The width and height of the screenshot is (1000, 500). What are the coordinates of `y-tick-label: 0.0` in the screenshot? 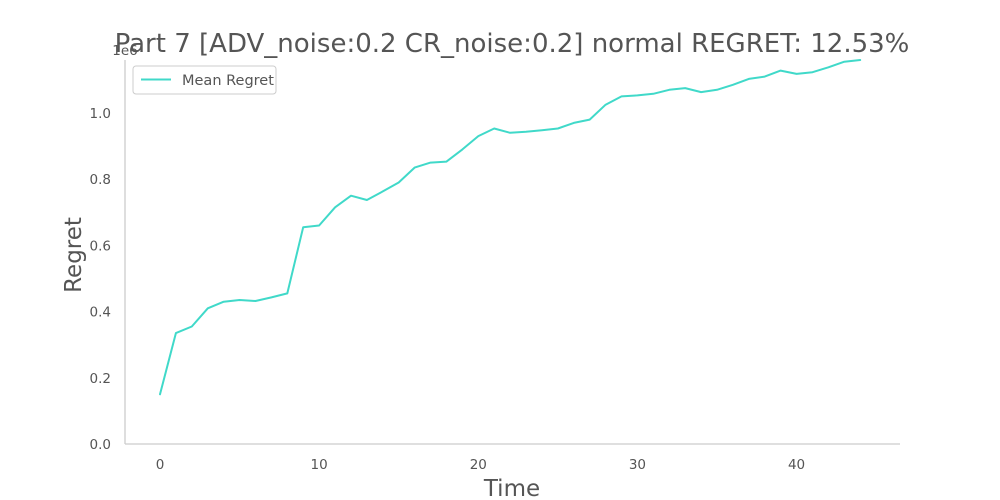 It's located at (100, 445).